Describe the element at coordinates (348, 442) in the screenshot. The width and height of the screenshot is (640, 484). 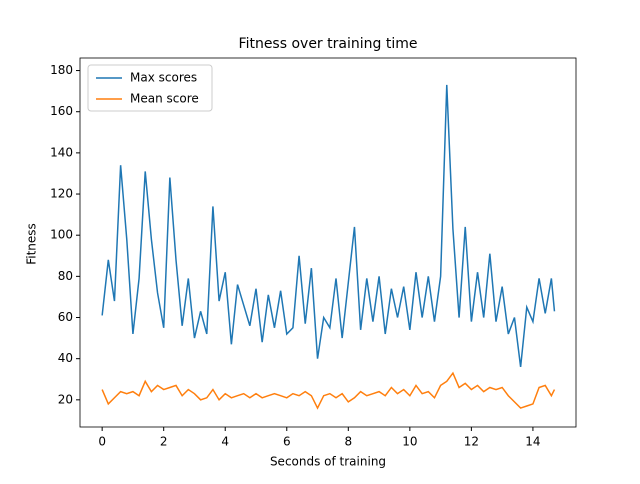
I see `x-tick-label: 8` at that location.